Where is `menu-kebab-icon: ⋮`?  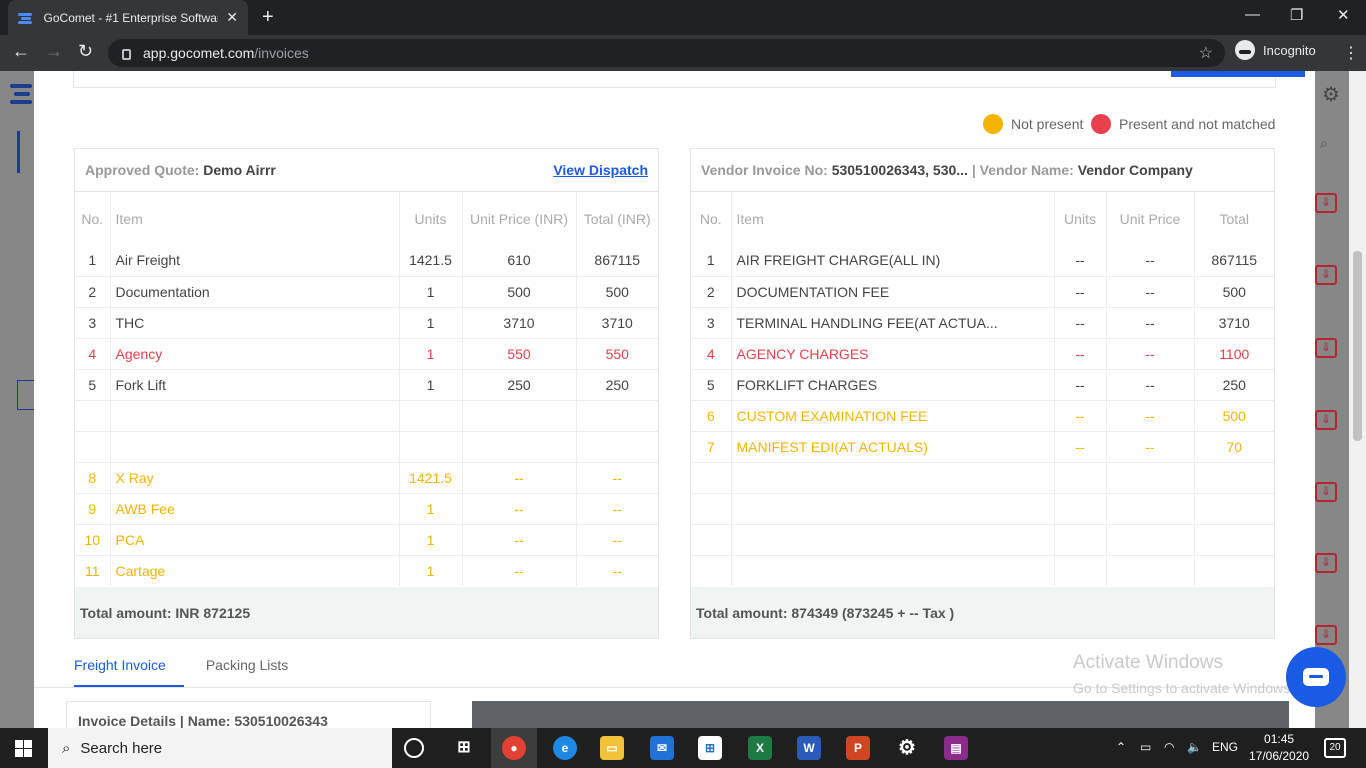 menu-kebab-icon: ⋮ is located at coordinates (1351, 53).